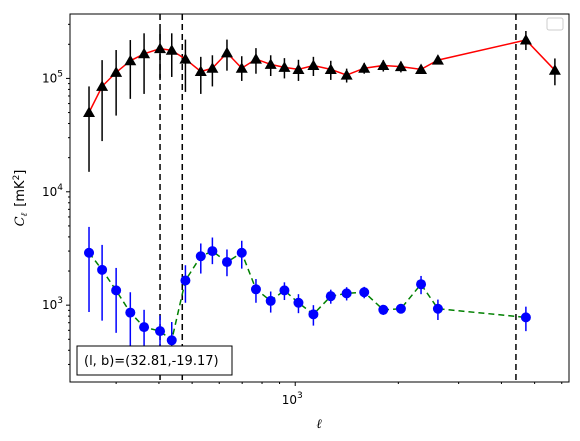  What do you see at coordinates (555, 24) in the screenshot?
I see `legend-box` at bounding box center [555, 24].